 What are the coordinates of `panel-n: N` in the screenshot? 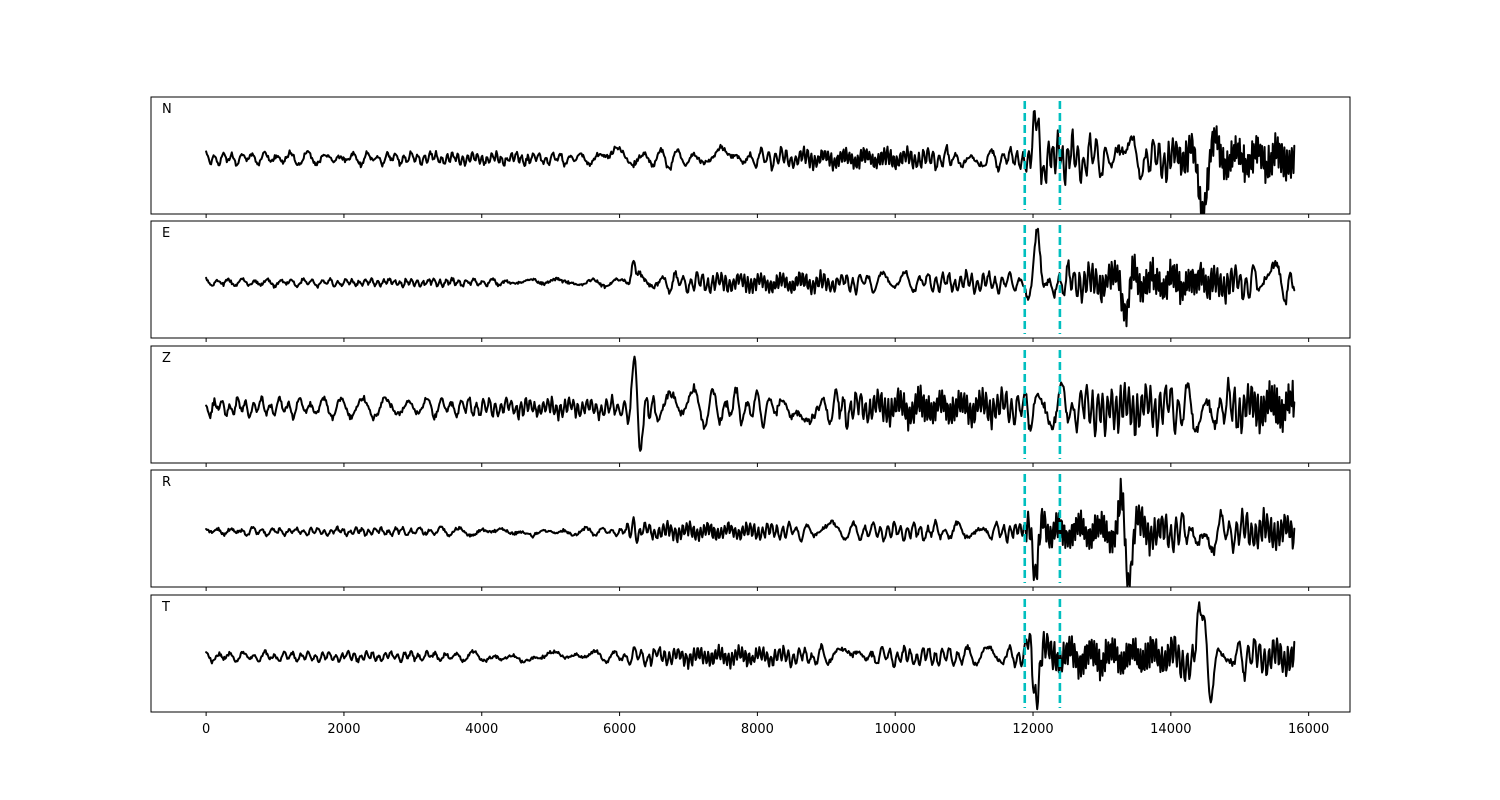 It's located at (750, 157).